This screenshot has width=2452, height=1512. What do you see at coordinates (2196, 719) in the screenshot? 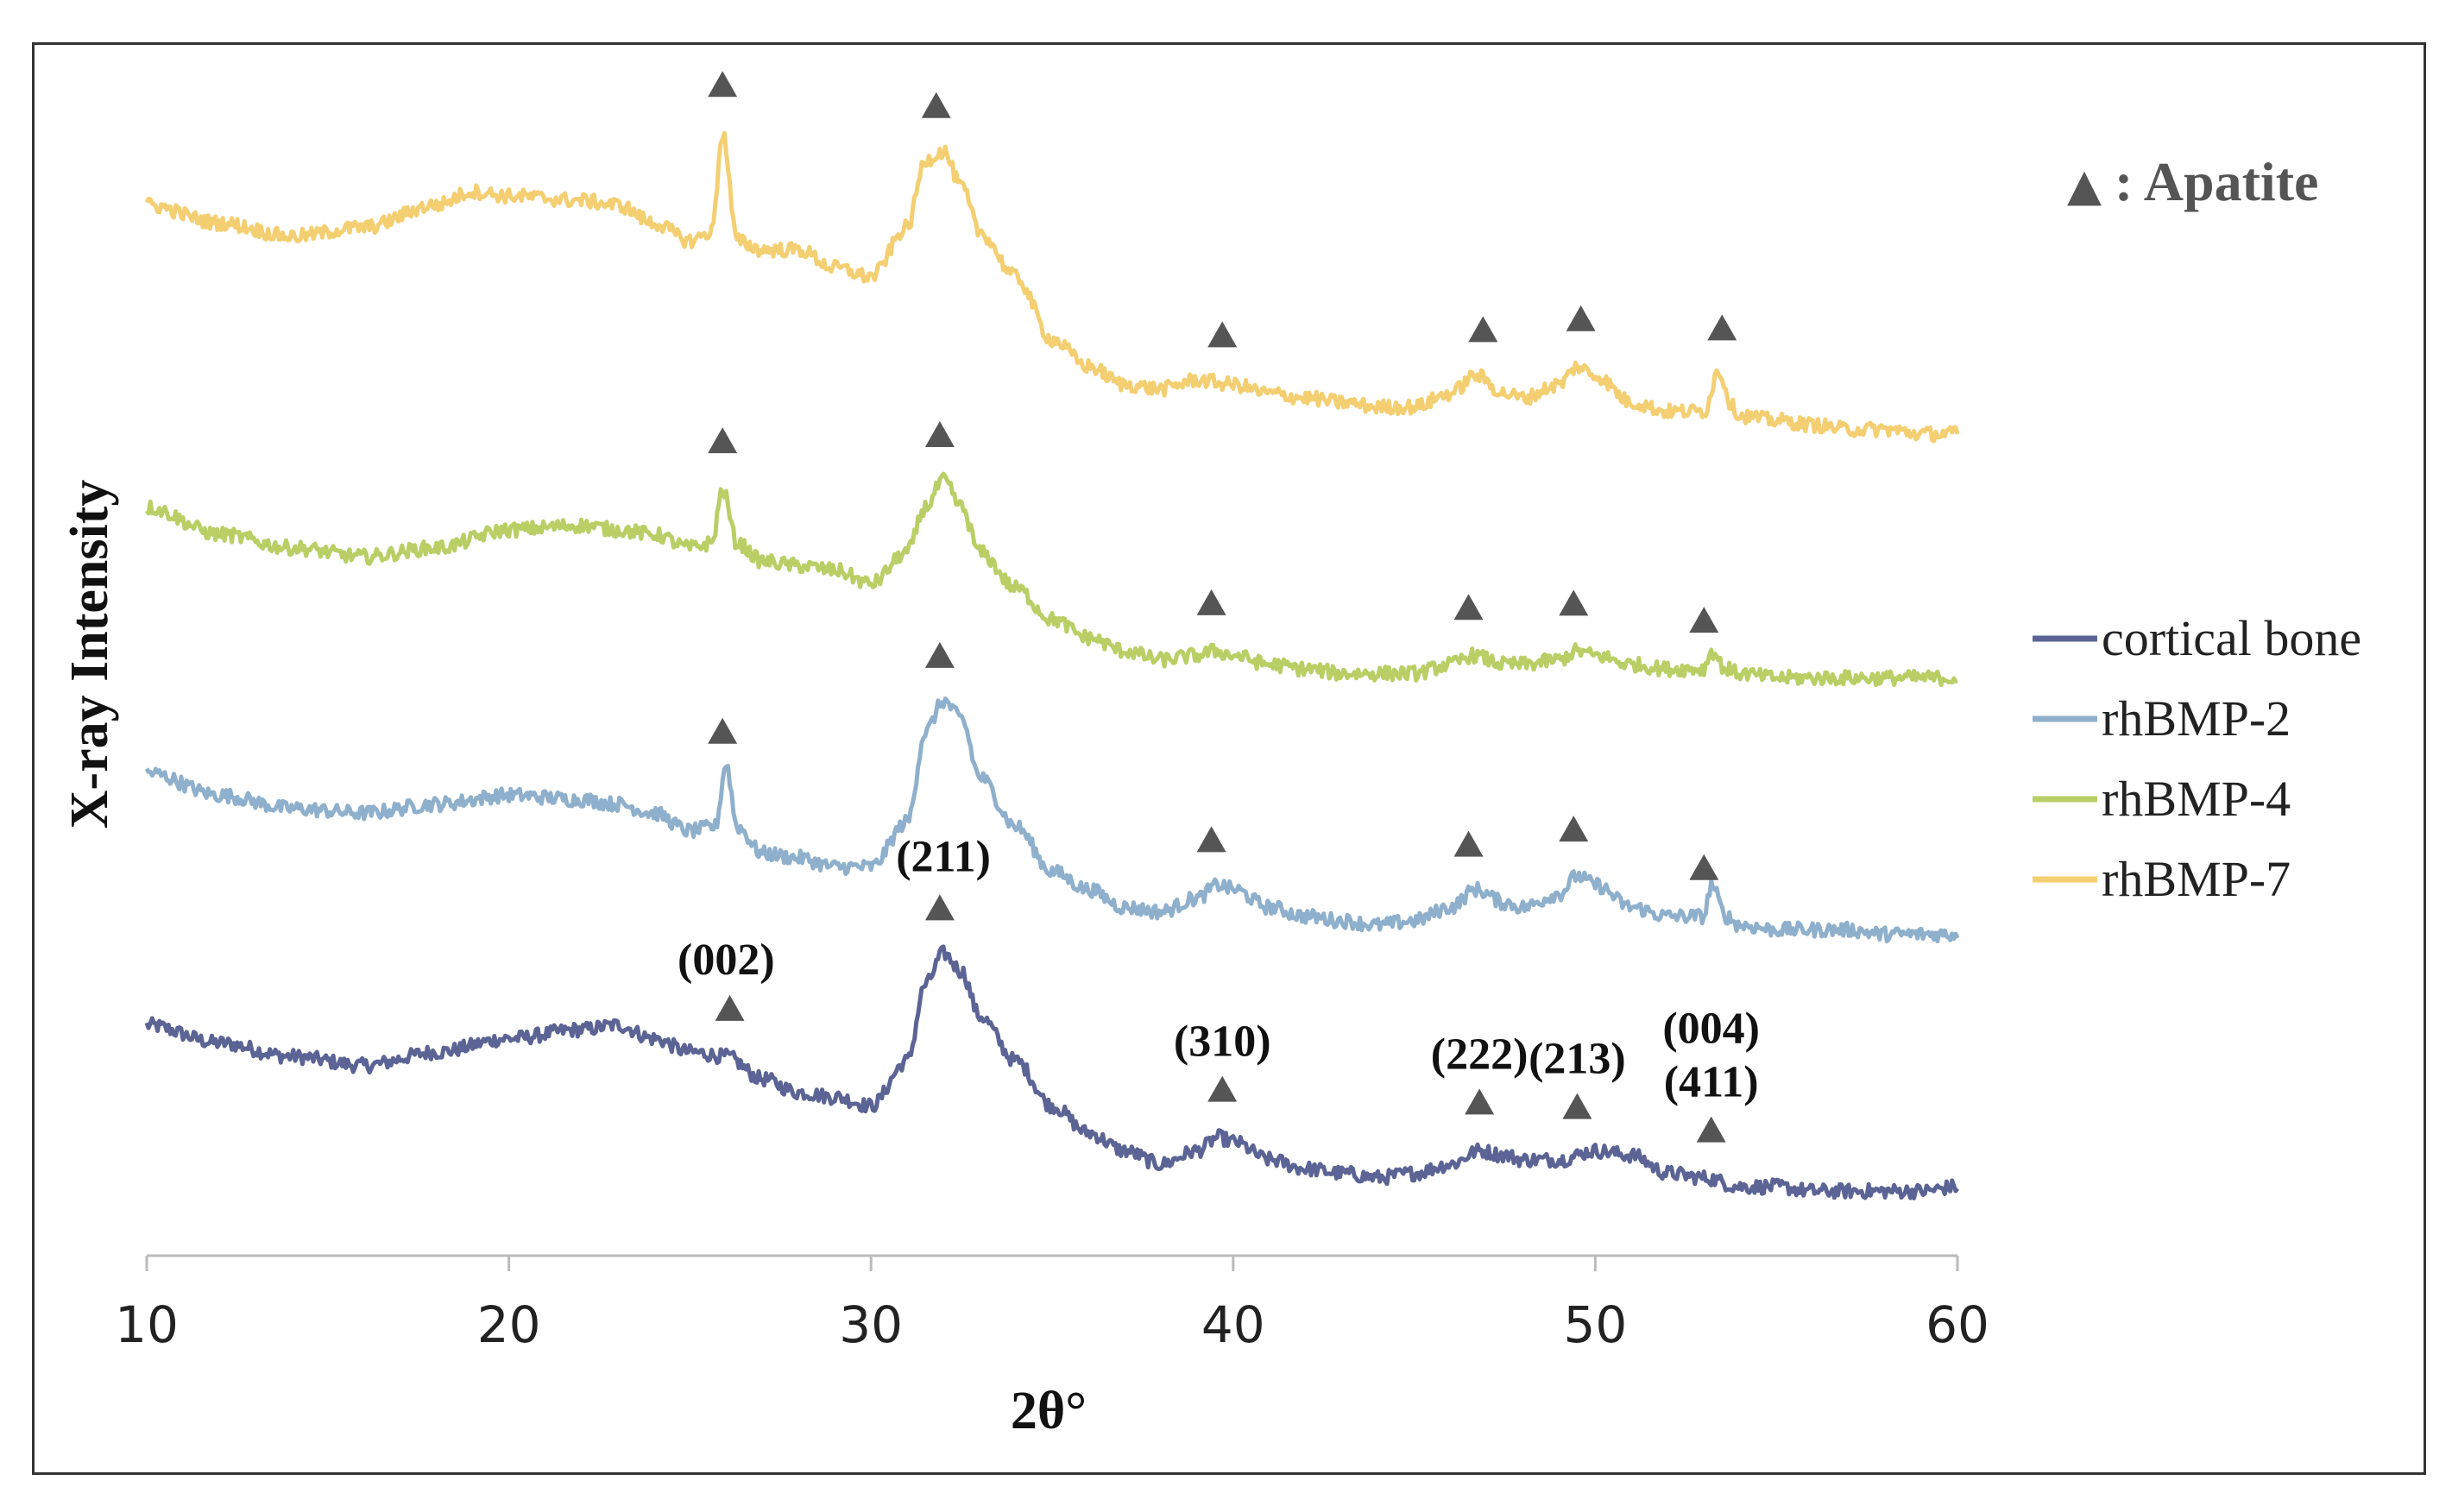
I see `legend-label: rhBMP-2` at bounding box center [2196, 719].